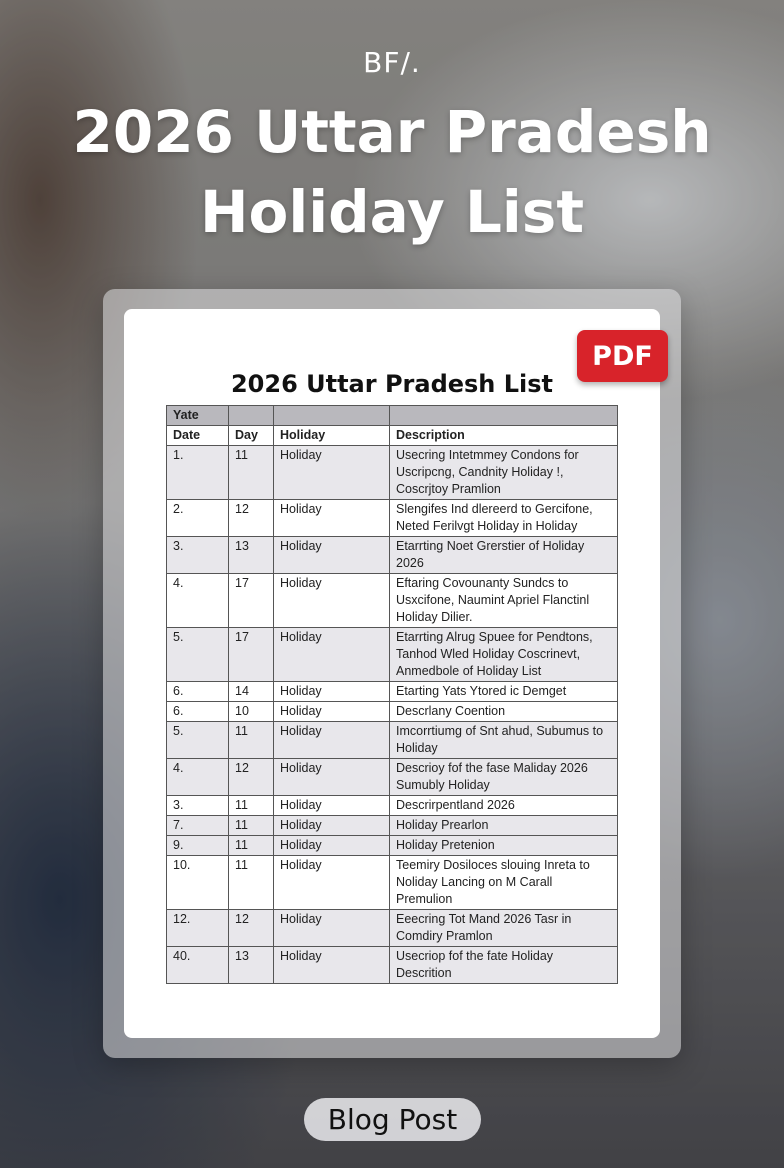  I want to click on cell-description: Usecriop fof the fate Holiday Descrition, so click(503, 965).